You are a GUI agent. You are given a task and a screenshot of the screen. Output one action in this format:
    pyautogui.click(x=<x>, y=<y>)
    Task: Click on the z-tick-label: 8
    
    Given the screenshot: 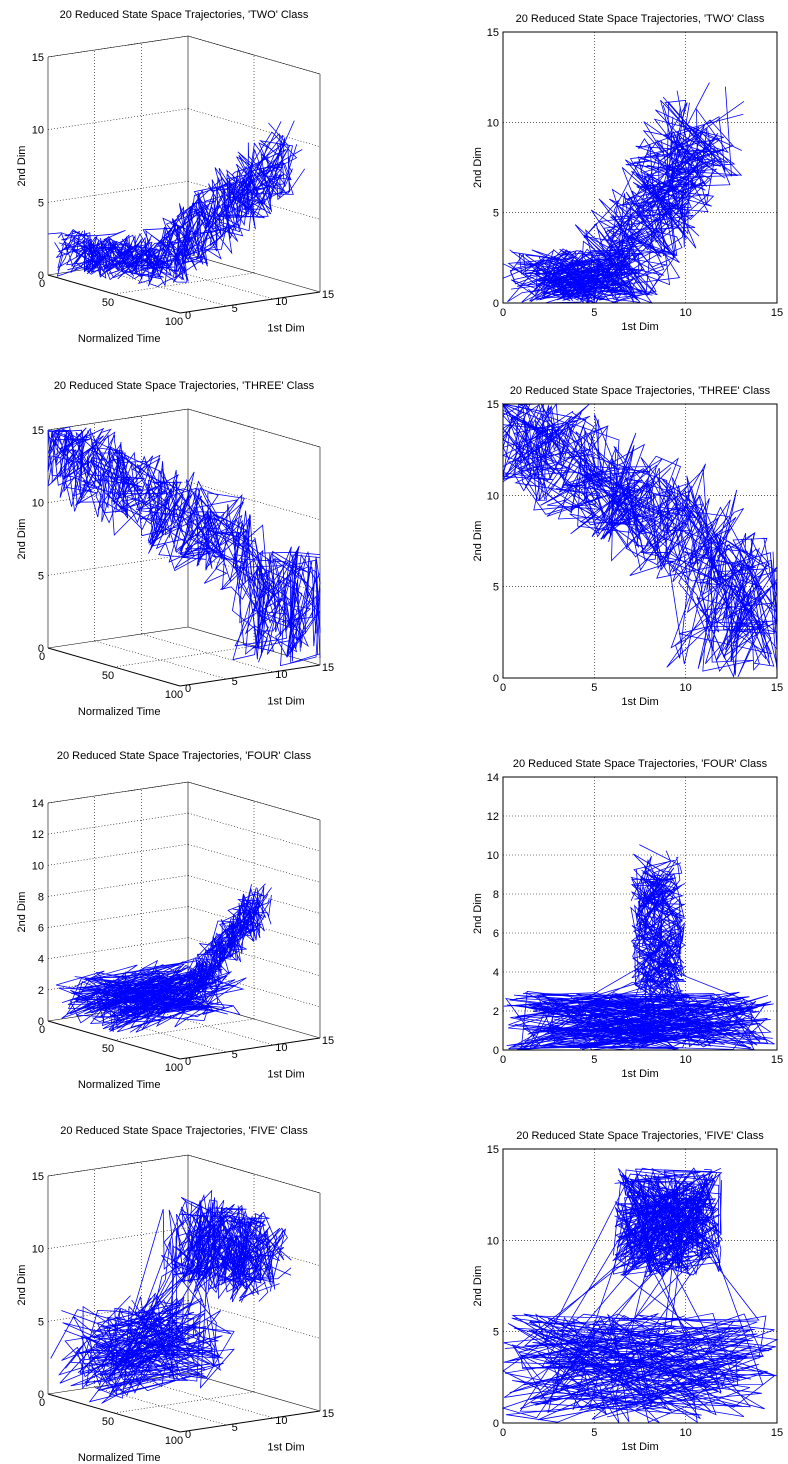 What is the action you would take?
    pyautogui.click(x=41, y=897)
    